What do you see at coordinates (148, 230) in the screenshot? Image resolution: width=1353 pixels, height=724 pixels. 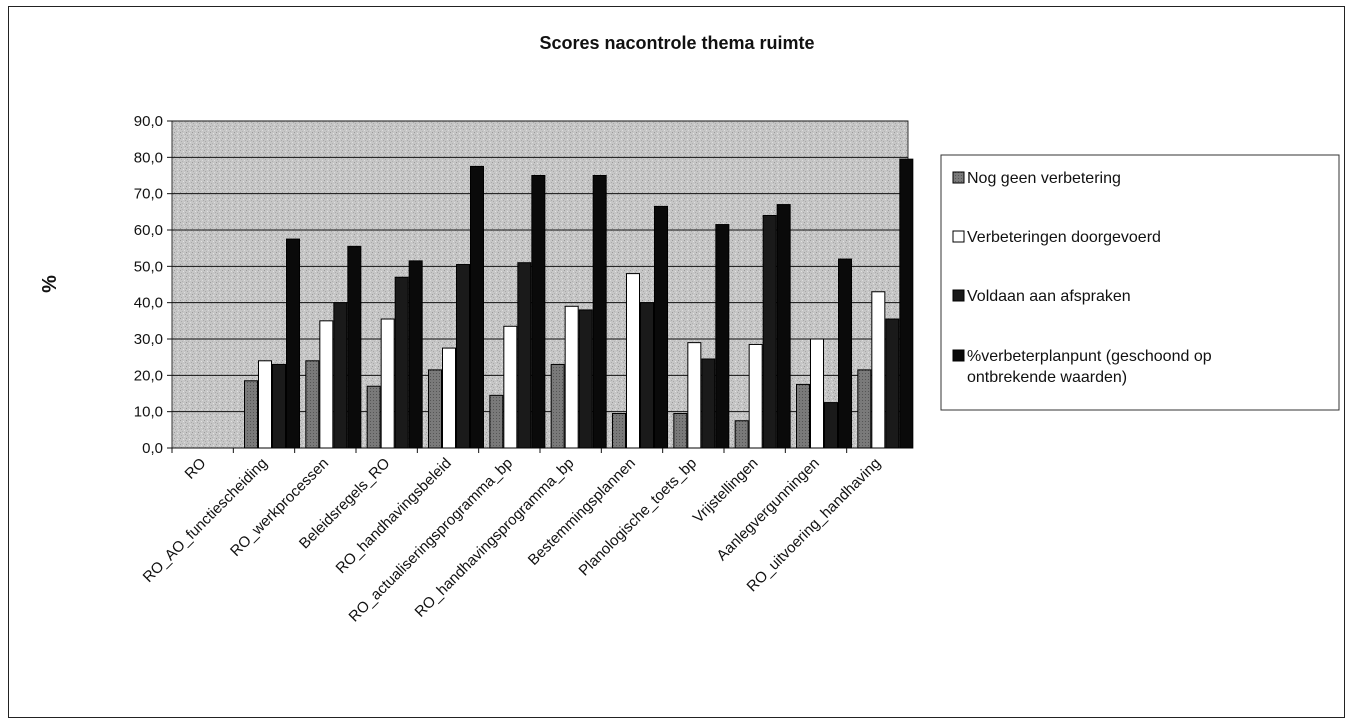 I see `y-tick-label: 60,0` at bounding box center [148, 230].